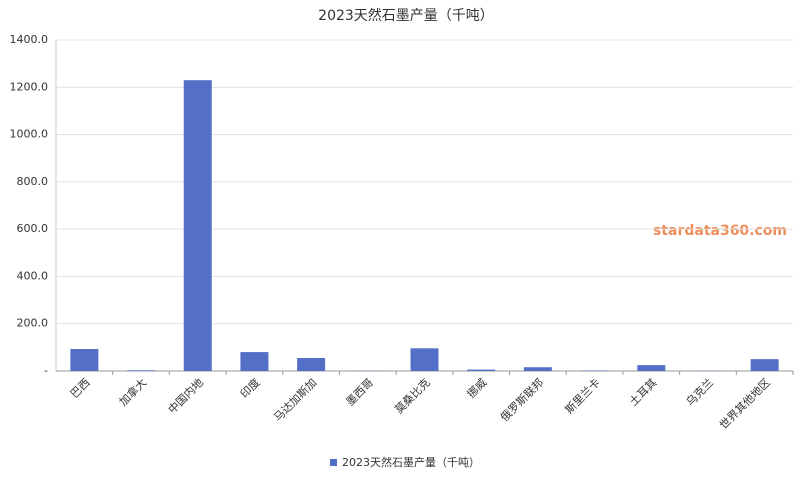 The image size is (812, 477). I want to click on x-tick-label: 土耳其, so click(643, 392).